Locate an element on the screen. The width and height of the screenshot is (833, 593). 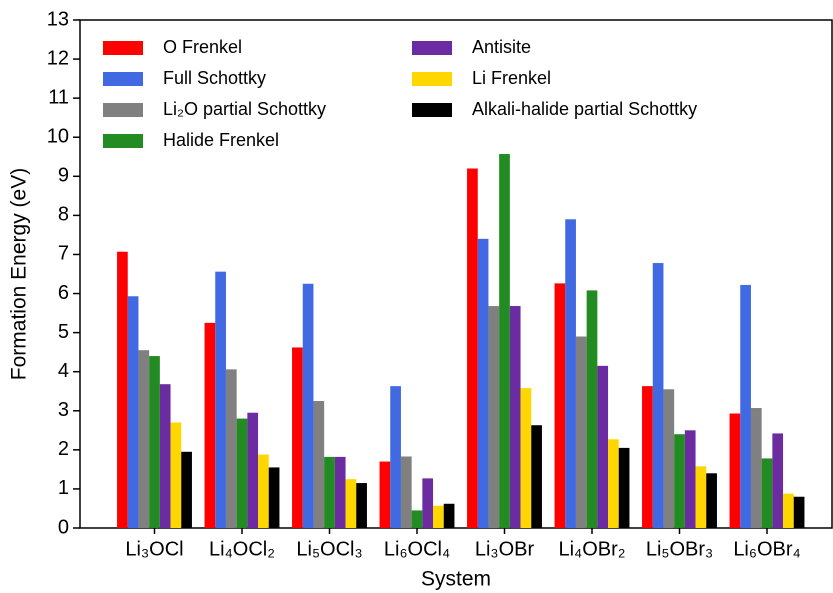
legend-label: Alkali-halide partial Schottky is located at coordinates (584, 109).